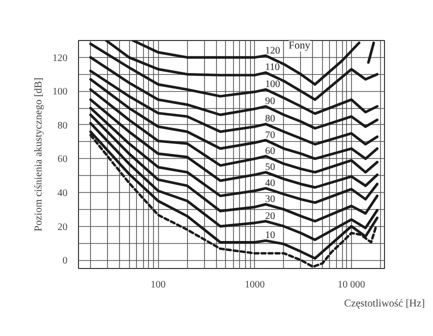  What do you see at coordinates (270, 167) in the screenshot?
I see `series-label: 50` at bounding box center [270, 167].